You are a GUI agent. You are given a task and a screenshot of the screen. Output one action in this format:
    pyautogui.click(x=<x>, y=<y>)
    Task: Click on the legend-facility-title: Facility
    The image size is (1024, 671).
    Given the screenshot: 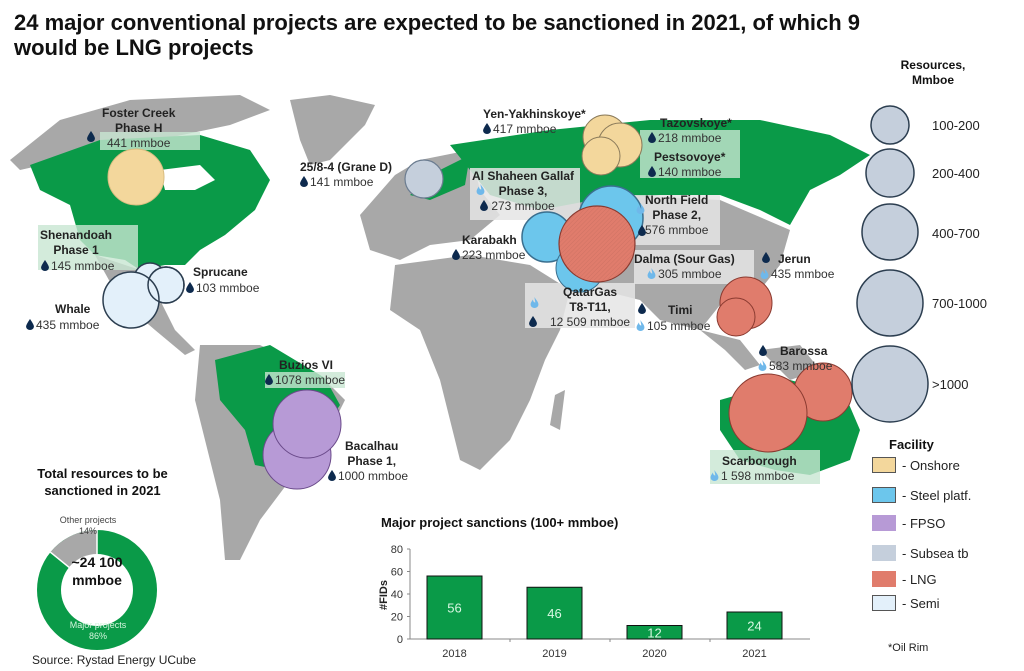 What is the action you would take?
    pyautogui.click(x=911, y=444)
    